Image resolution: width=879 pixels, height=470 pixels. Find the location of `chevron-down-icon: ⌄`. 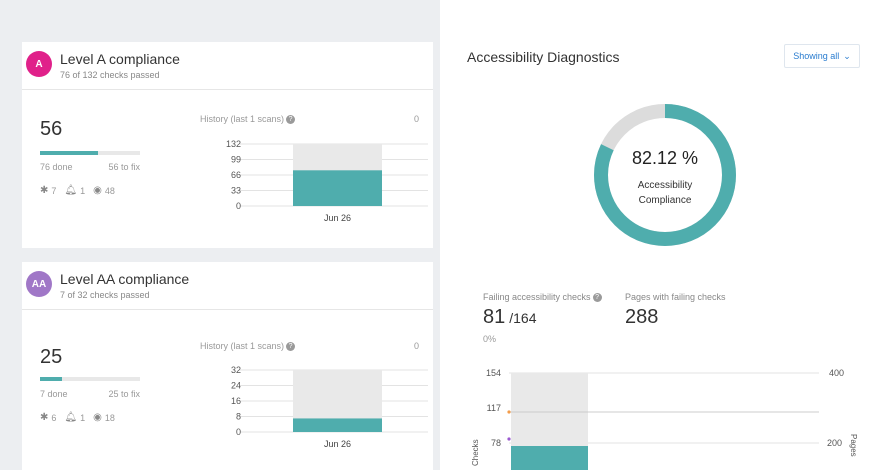

chevron-down-icon: ⌄ is located at coordinates (847, 55).